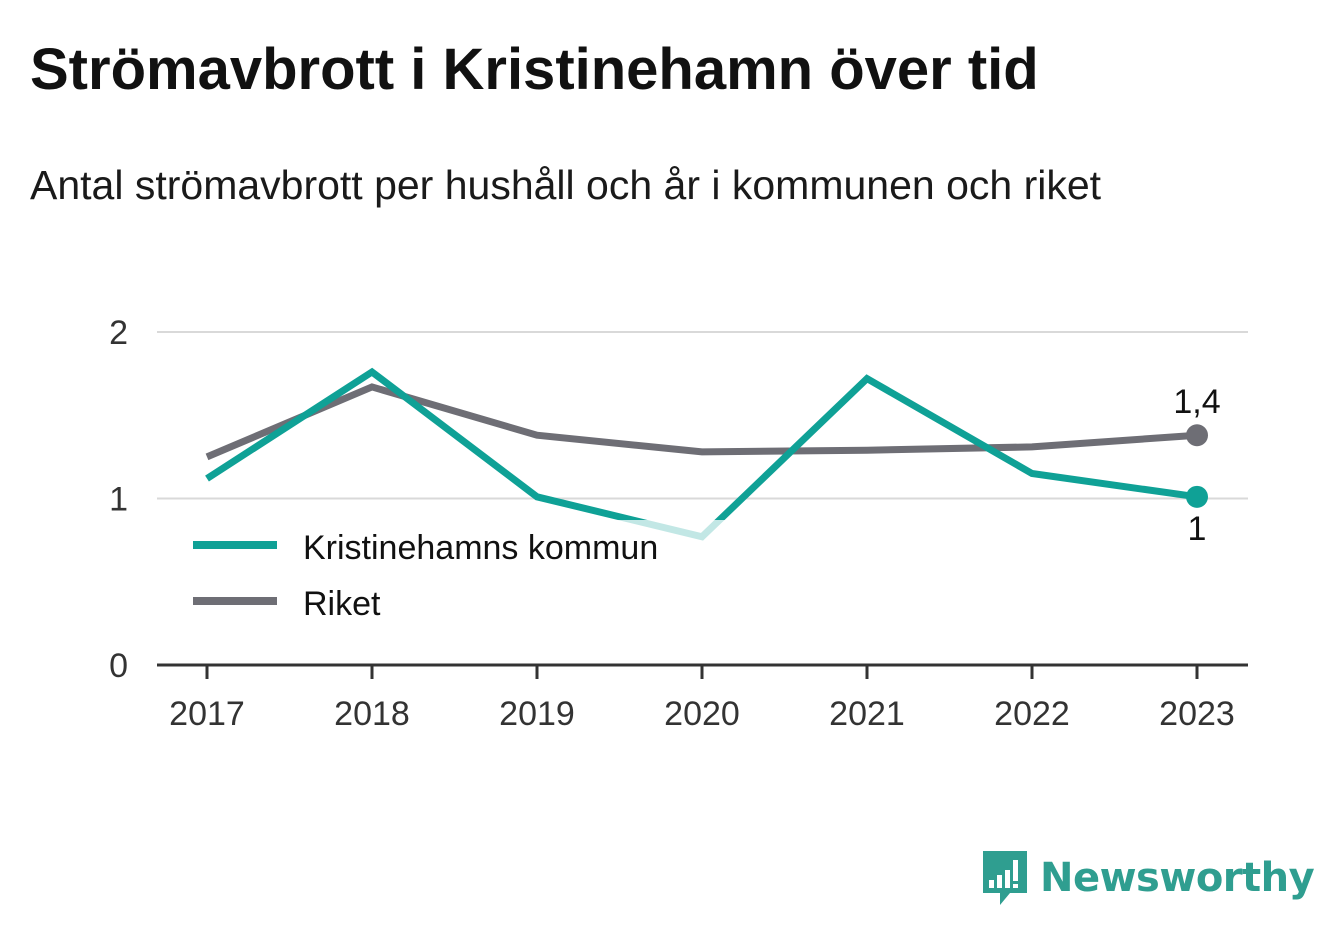 The image size is (1322, 939). I want to click on x-tick-label-2021: 2021, so click(867, 714).